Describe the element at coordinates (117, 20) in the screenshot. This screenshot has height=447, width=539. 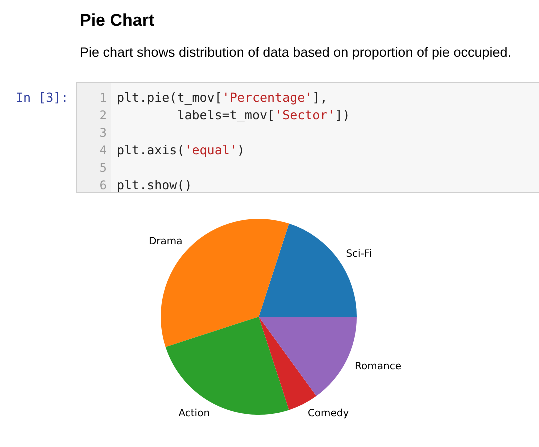
I see `chart-title: Pie Chart` at that location.